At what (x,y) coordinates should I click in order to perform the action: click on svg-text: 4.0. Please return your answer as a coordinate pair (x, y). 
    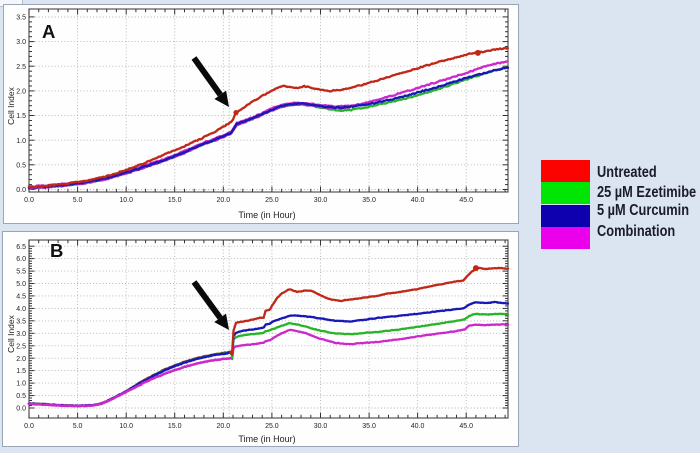
    Looking at the image, I should click on (21, 309).